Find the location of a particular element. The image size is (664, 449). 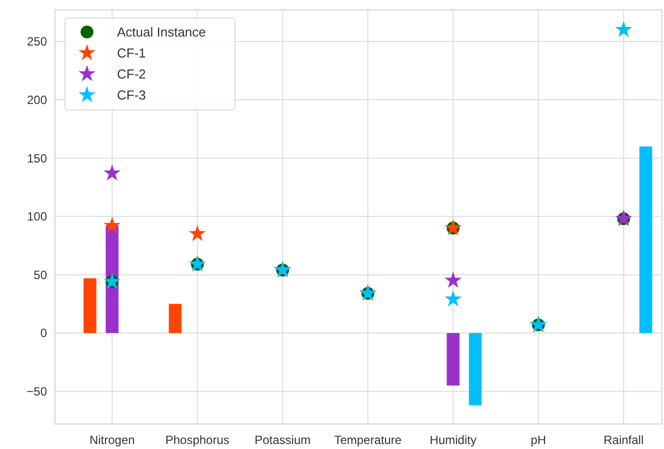

legend-label: CF-2 is located at coordinates (131, 74).